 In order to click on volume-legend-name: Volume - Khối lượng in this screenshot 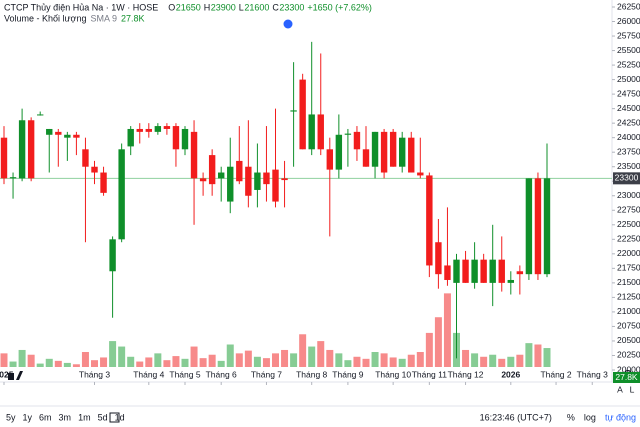, I will do `click(45, 18)`.